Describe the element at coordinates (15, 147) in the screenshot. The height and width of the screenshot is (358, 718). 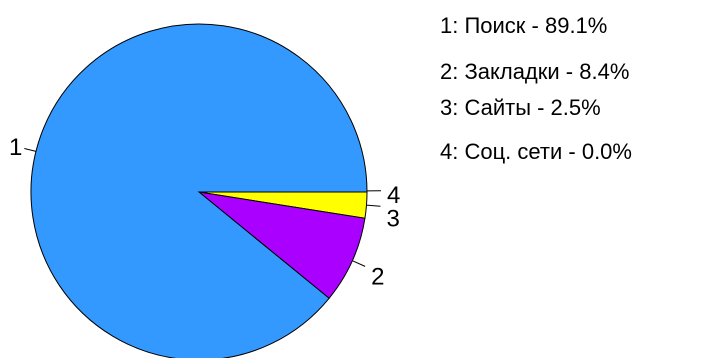
I see `slice-label-1: 1` at that location.